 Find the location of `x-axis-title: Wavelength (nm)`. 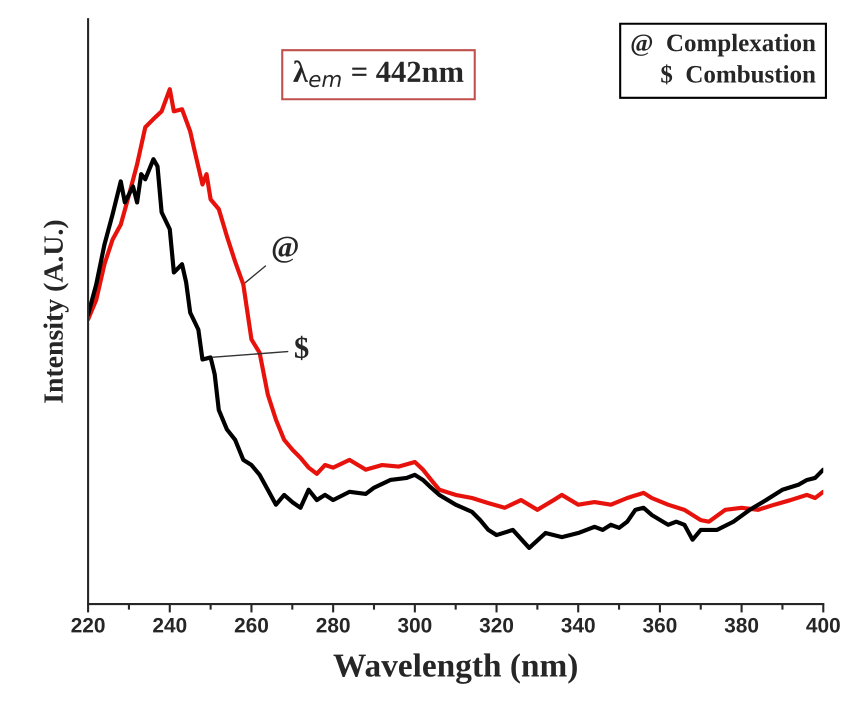

x-axis-title: Wavelength (nm) is located at coordinates (455, 668).